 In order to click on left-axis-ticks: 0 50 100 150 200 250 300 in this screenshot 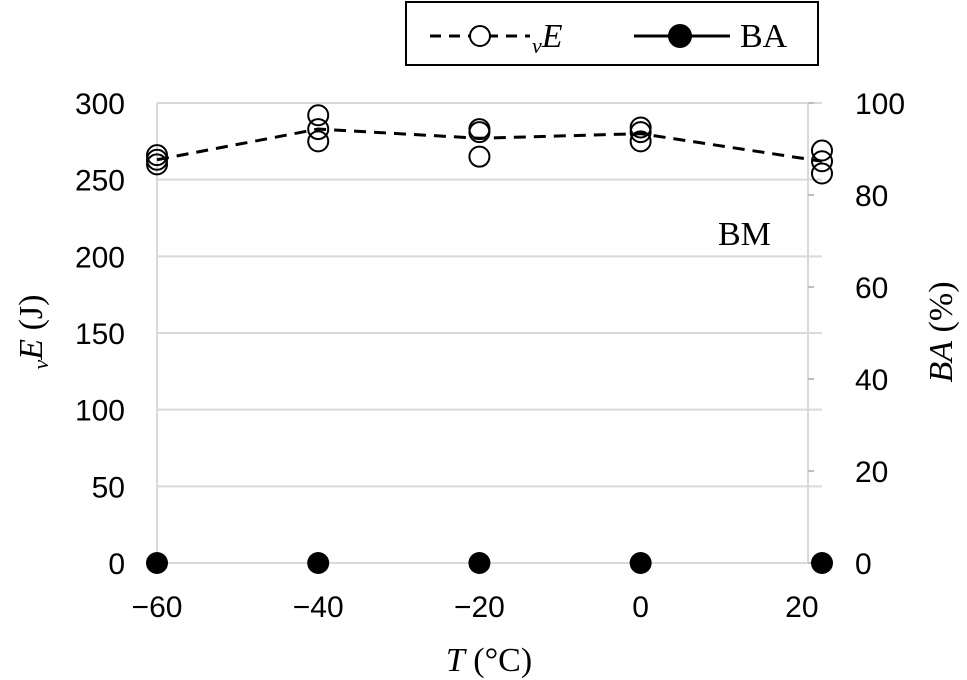, I will do `click(100, 334)`.